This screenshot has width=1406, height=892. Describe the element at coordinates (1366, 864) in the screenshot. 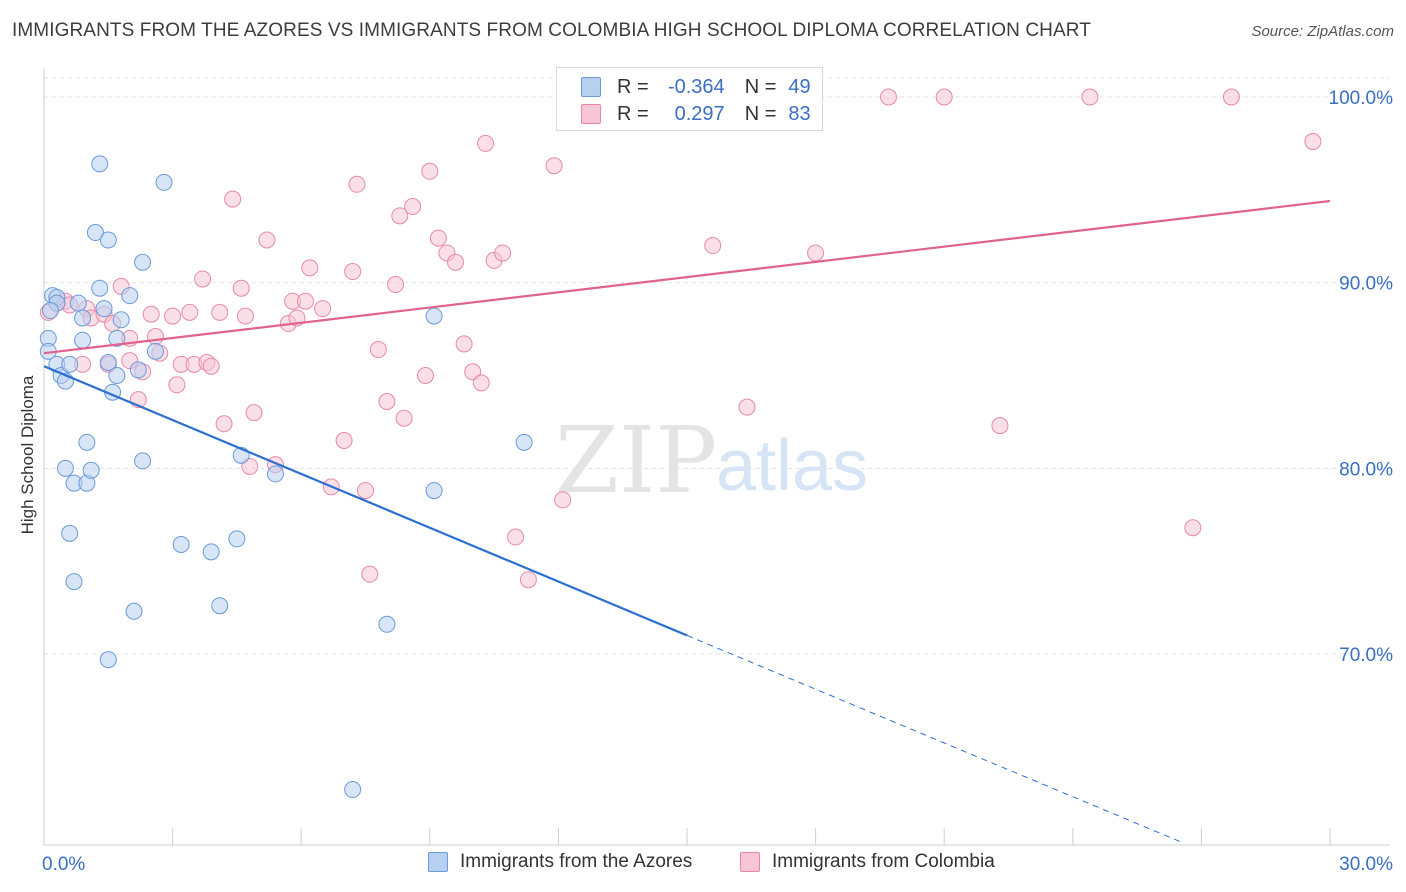

I see `x-tick-label-max: 30.0%` at that location.